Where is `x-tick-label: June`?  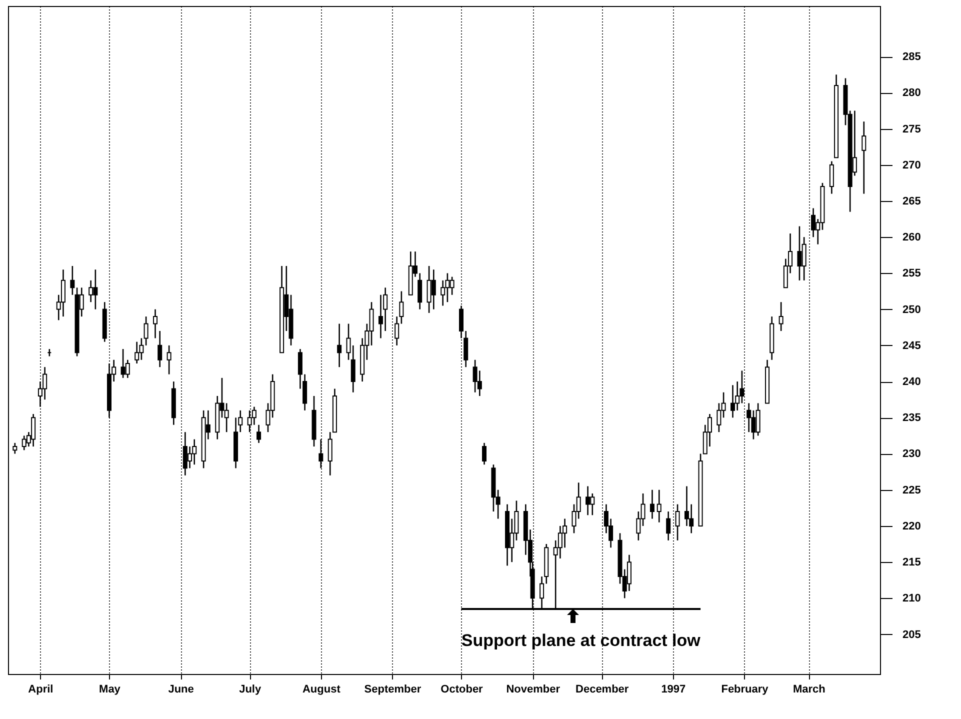
x-tick-label: June is located at coordinates (181, 690).